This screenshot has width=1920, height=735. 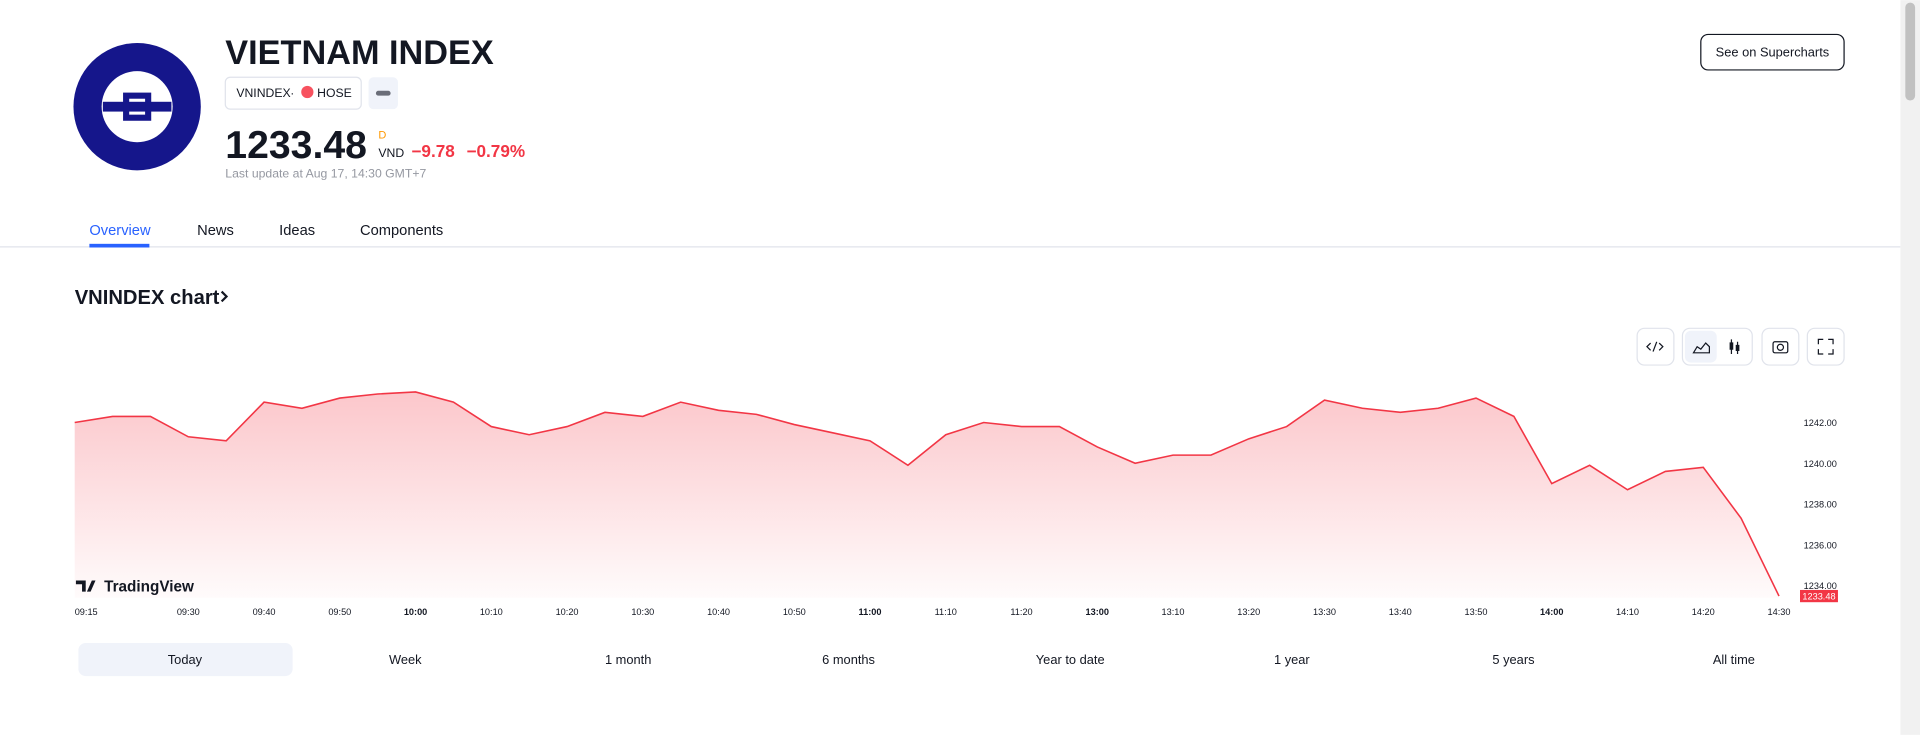 I want to click on area-style-icon, so click(x=1701, y=348).